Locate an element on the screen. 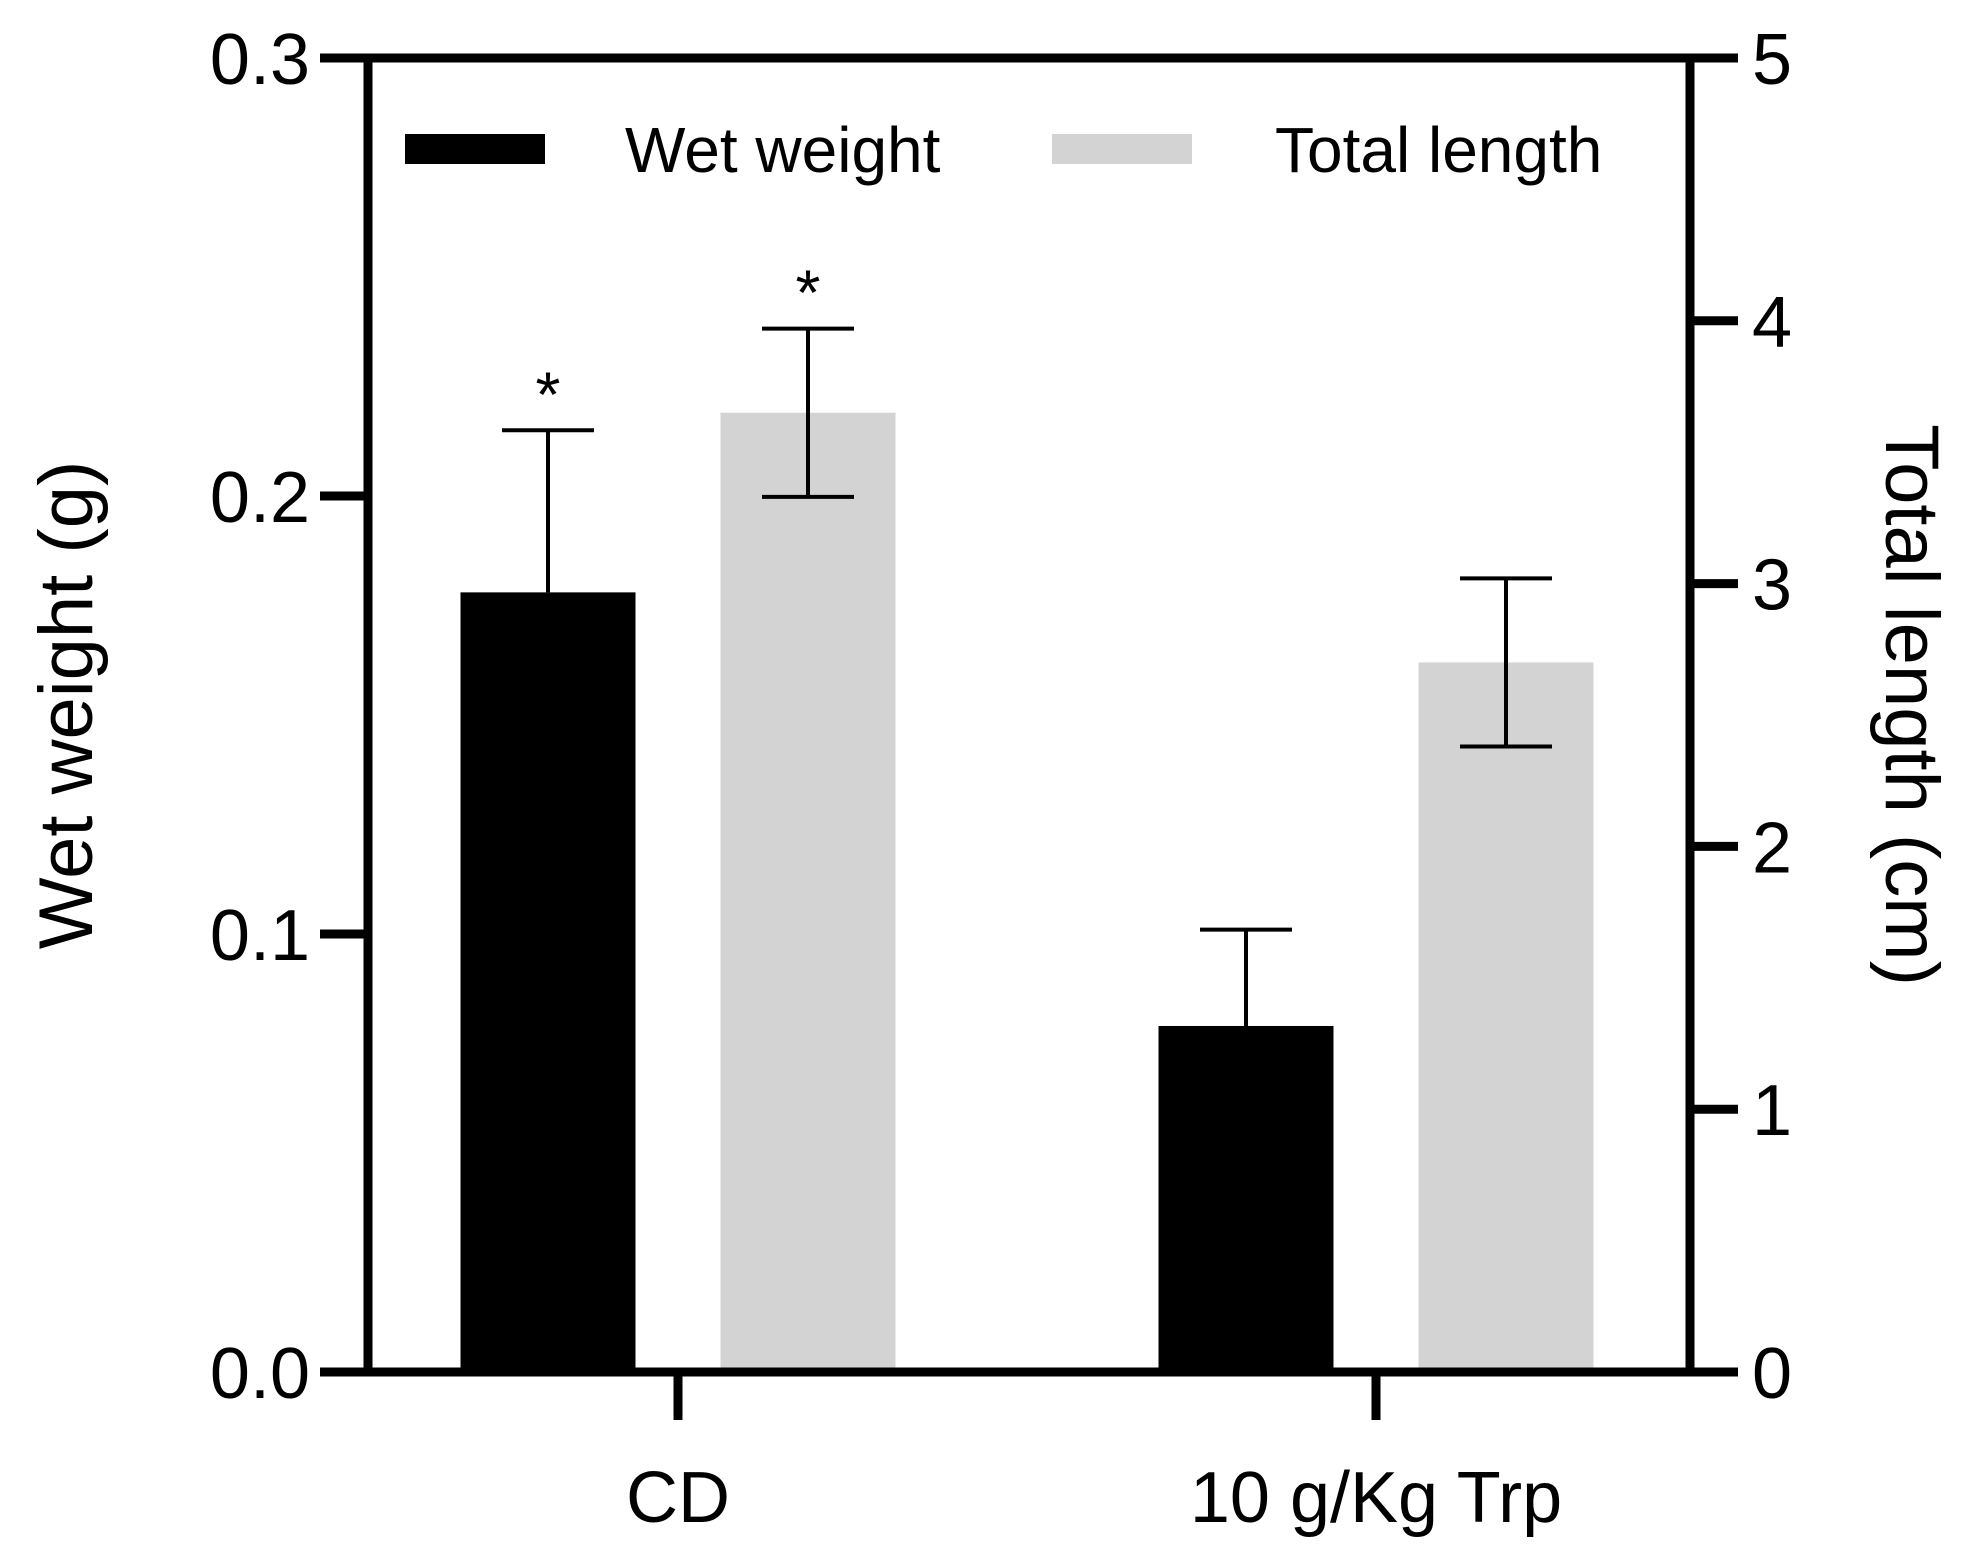 The height and width of the screenshot is (1566, 1976). right-tick-label: 1 is located at coordinates (1772, 1111).